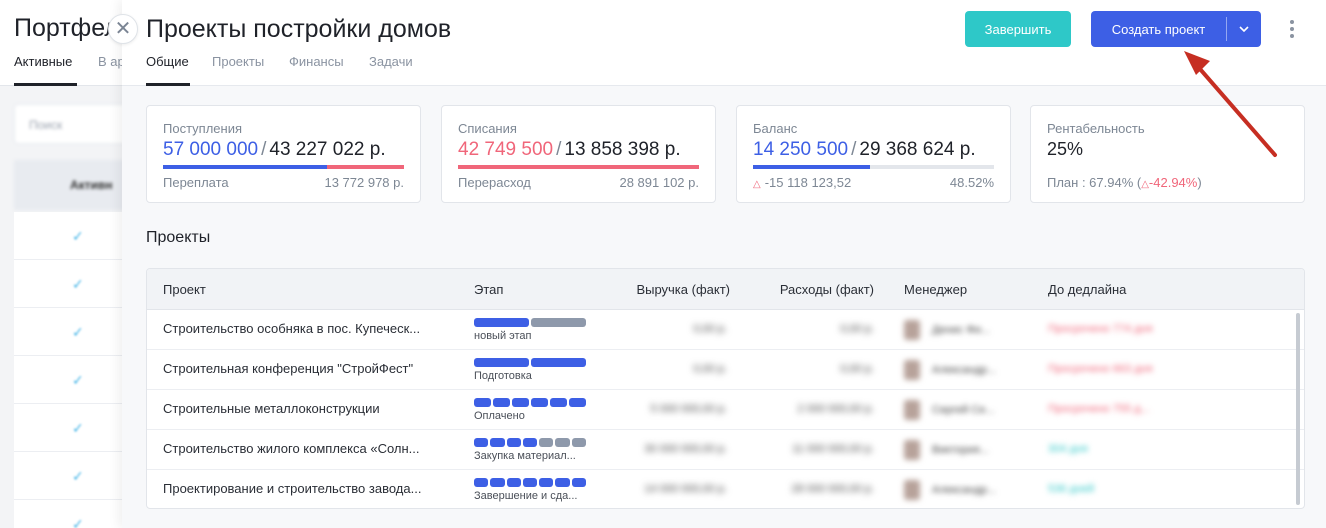 The height and width of the screenshot is (528, 1326). What do you see at coordinates (1087, 289) in the screenshot?
I see `col-deadline: До дедлайна` at bounding box center [1087, 289].